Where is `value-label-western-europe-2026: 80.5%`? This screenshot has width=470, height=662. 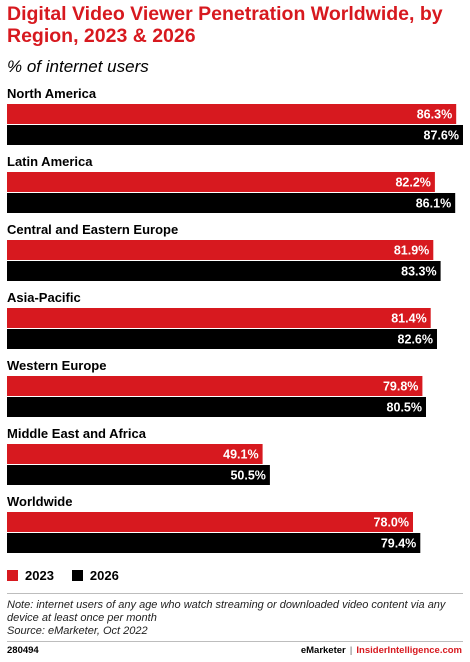 value-label-western-europe-2026: 80.5% is located at coordinates (404, 408).